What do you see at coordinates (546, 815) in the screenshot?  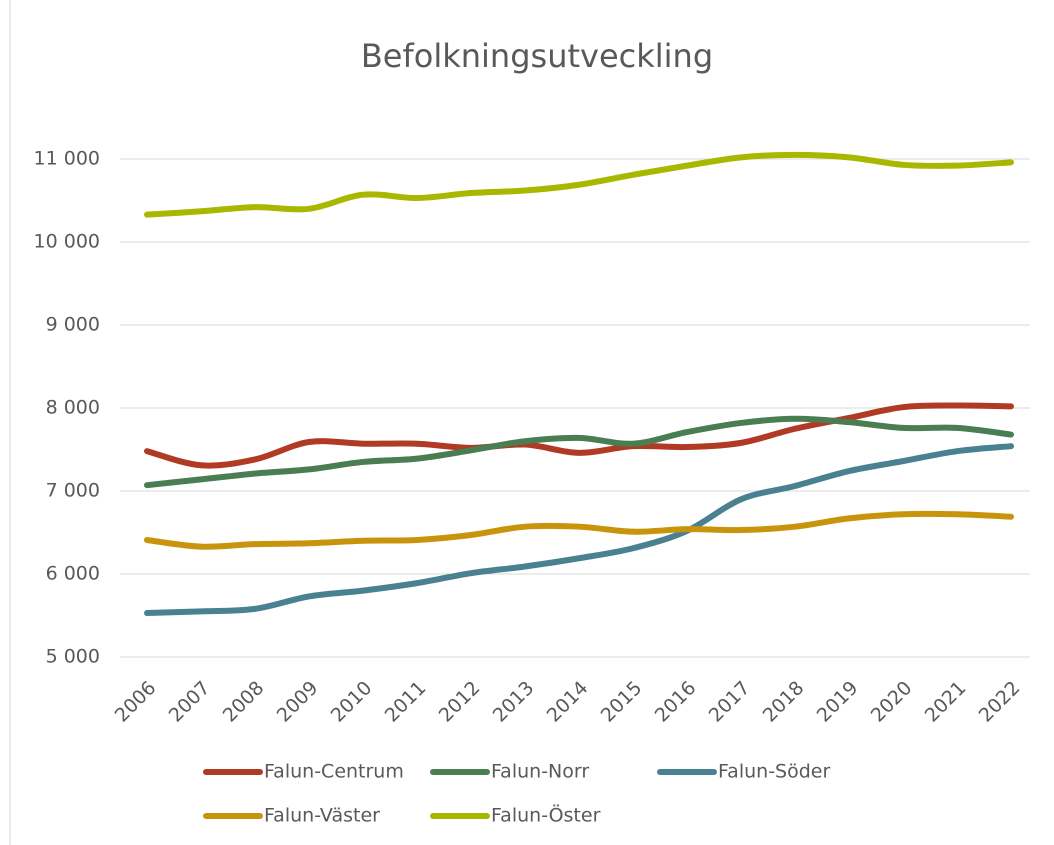 I see `legend-label: Falun-Öster` at bounding box center [546, 815].